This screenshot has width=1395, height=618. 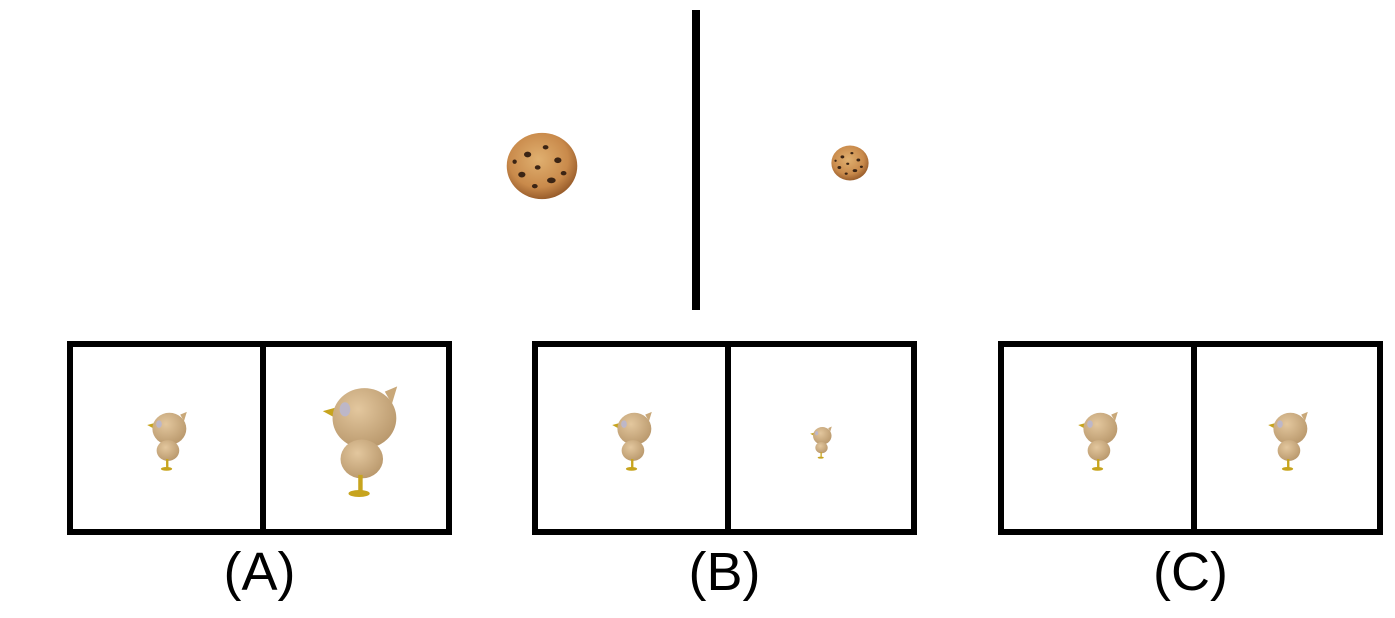 I want to click on option-c-divider, so click(x=1194, y=438).